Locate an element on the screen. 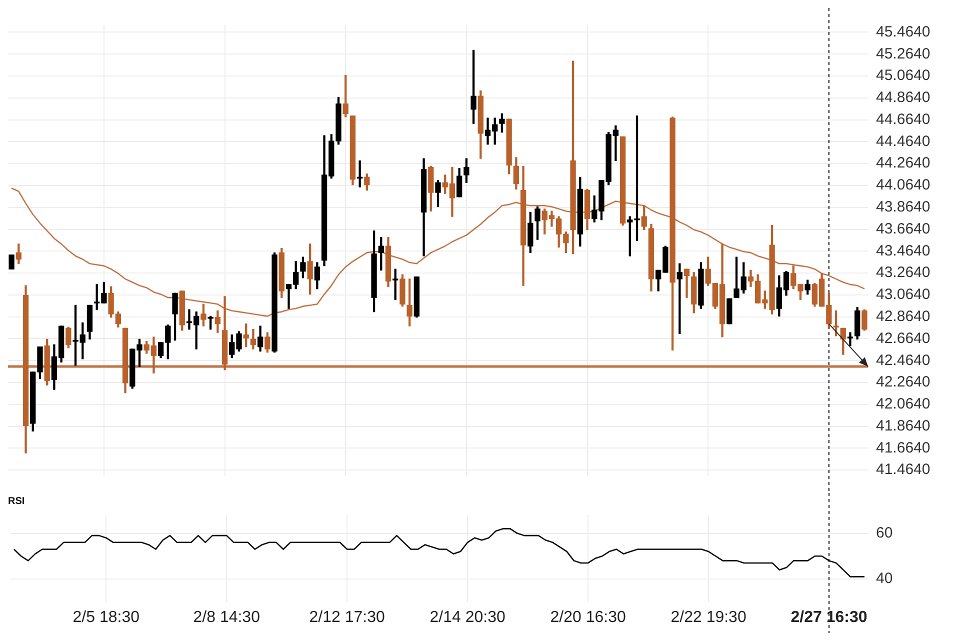 This screenshot has height=640, width=960. y-tick-label: 43.6640 is located at coordinates (903, 229).